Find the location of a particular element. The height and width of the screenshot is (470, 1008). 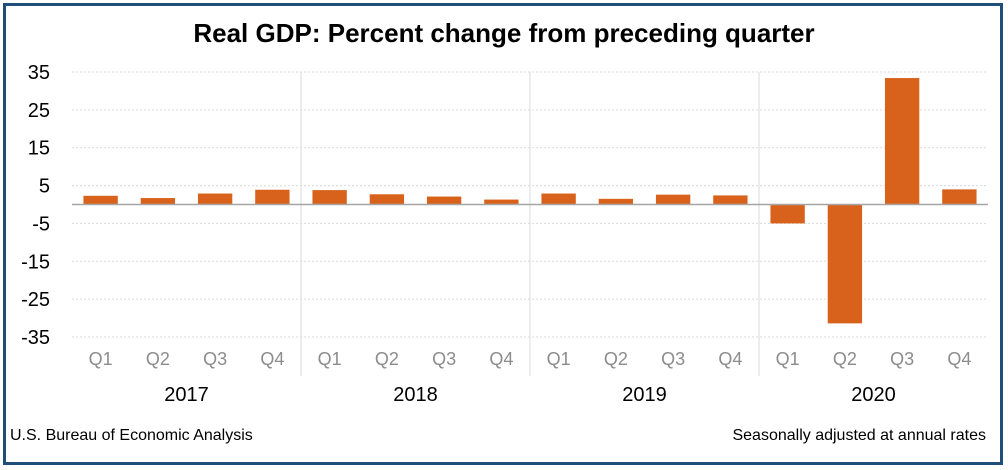

year-label: 2019 is located at coordinates (644, 395).